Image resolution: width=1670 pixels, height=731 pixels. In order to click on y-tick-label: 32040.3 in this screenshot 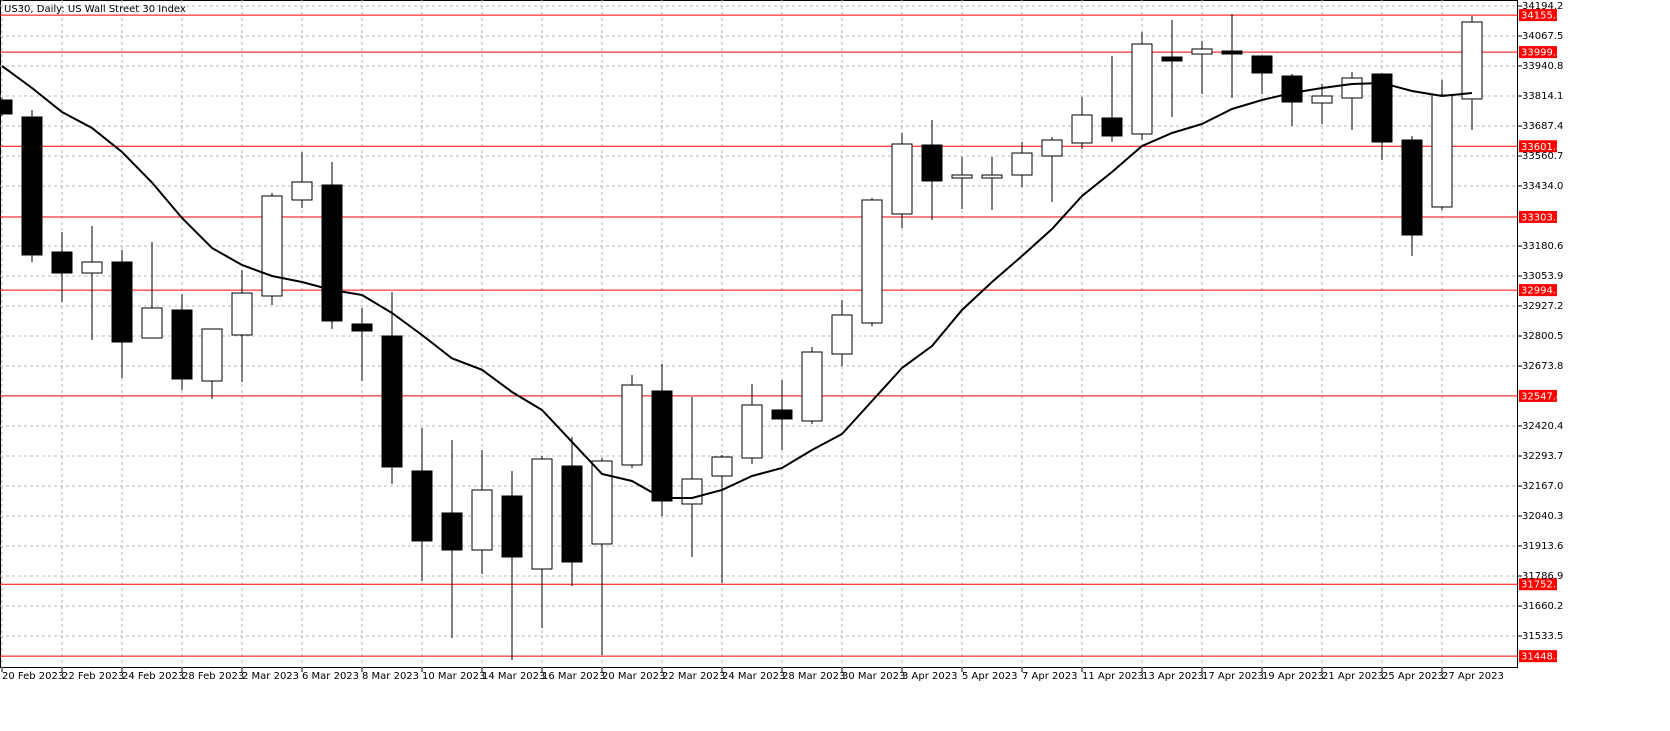, I will do `click(1542, 516)`.